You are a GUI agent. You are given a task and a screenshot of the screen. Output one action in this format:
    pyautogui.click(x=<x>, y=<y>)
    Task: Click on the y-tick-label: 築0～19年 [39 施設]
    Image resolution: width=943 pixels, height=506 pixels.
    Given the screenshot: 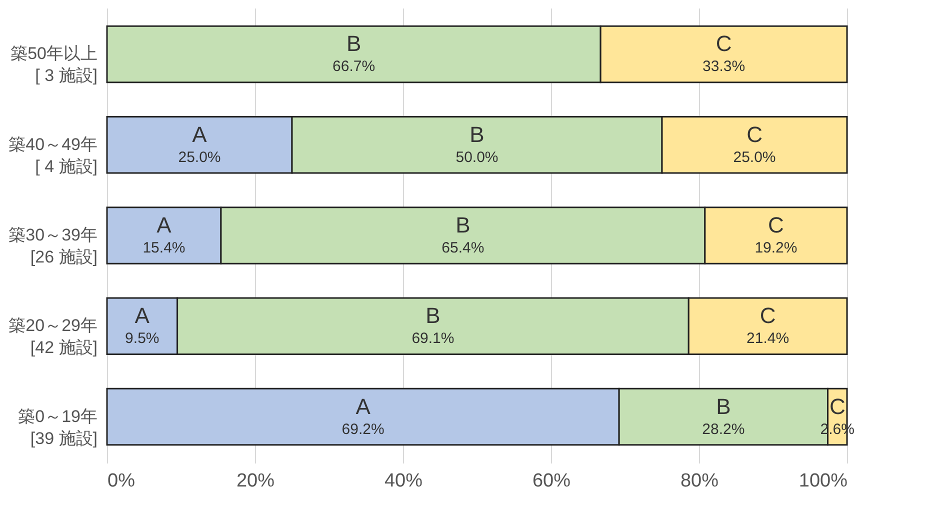 What is the action you would take?
    pyautogui.click(x=58, y=427)
    